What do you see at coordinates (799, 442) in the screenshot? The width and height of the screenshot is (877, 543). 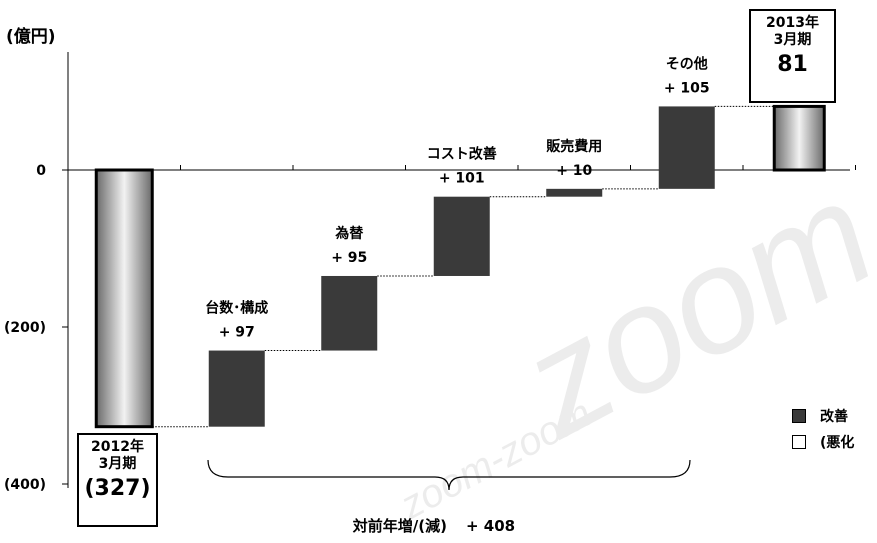 I see `legend-swatch-worsen` at bounding box center [799, 442].